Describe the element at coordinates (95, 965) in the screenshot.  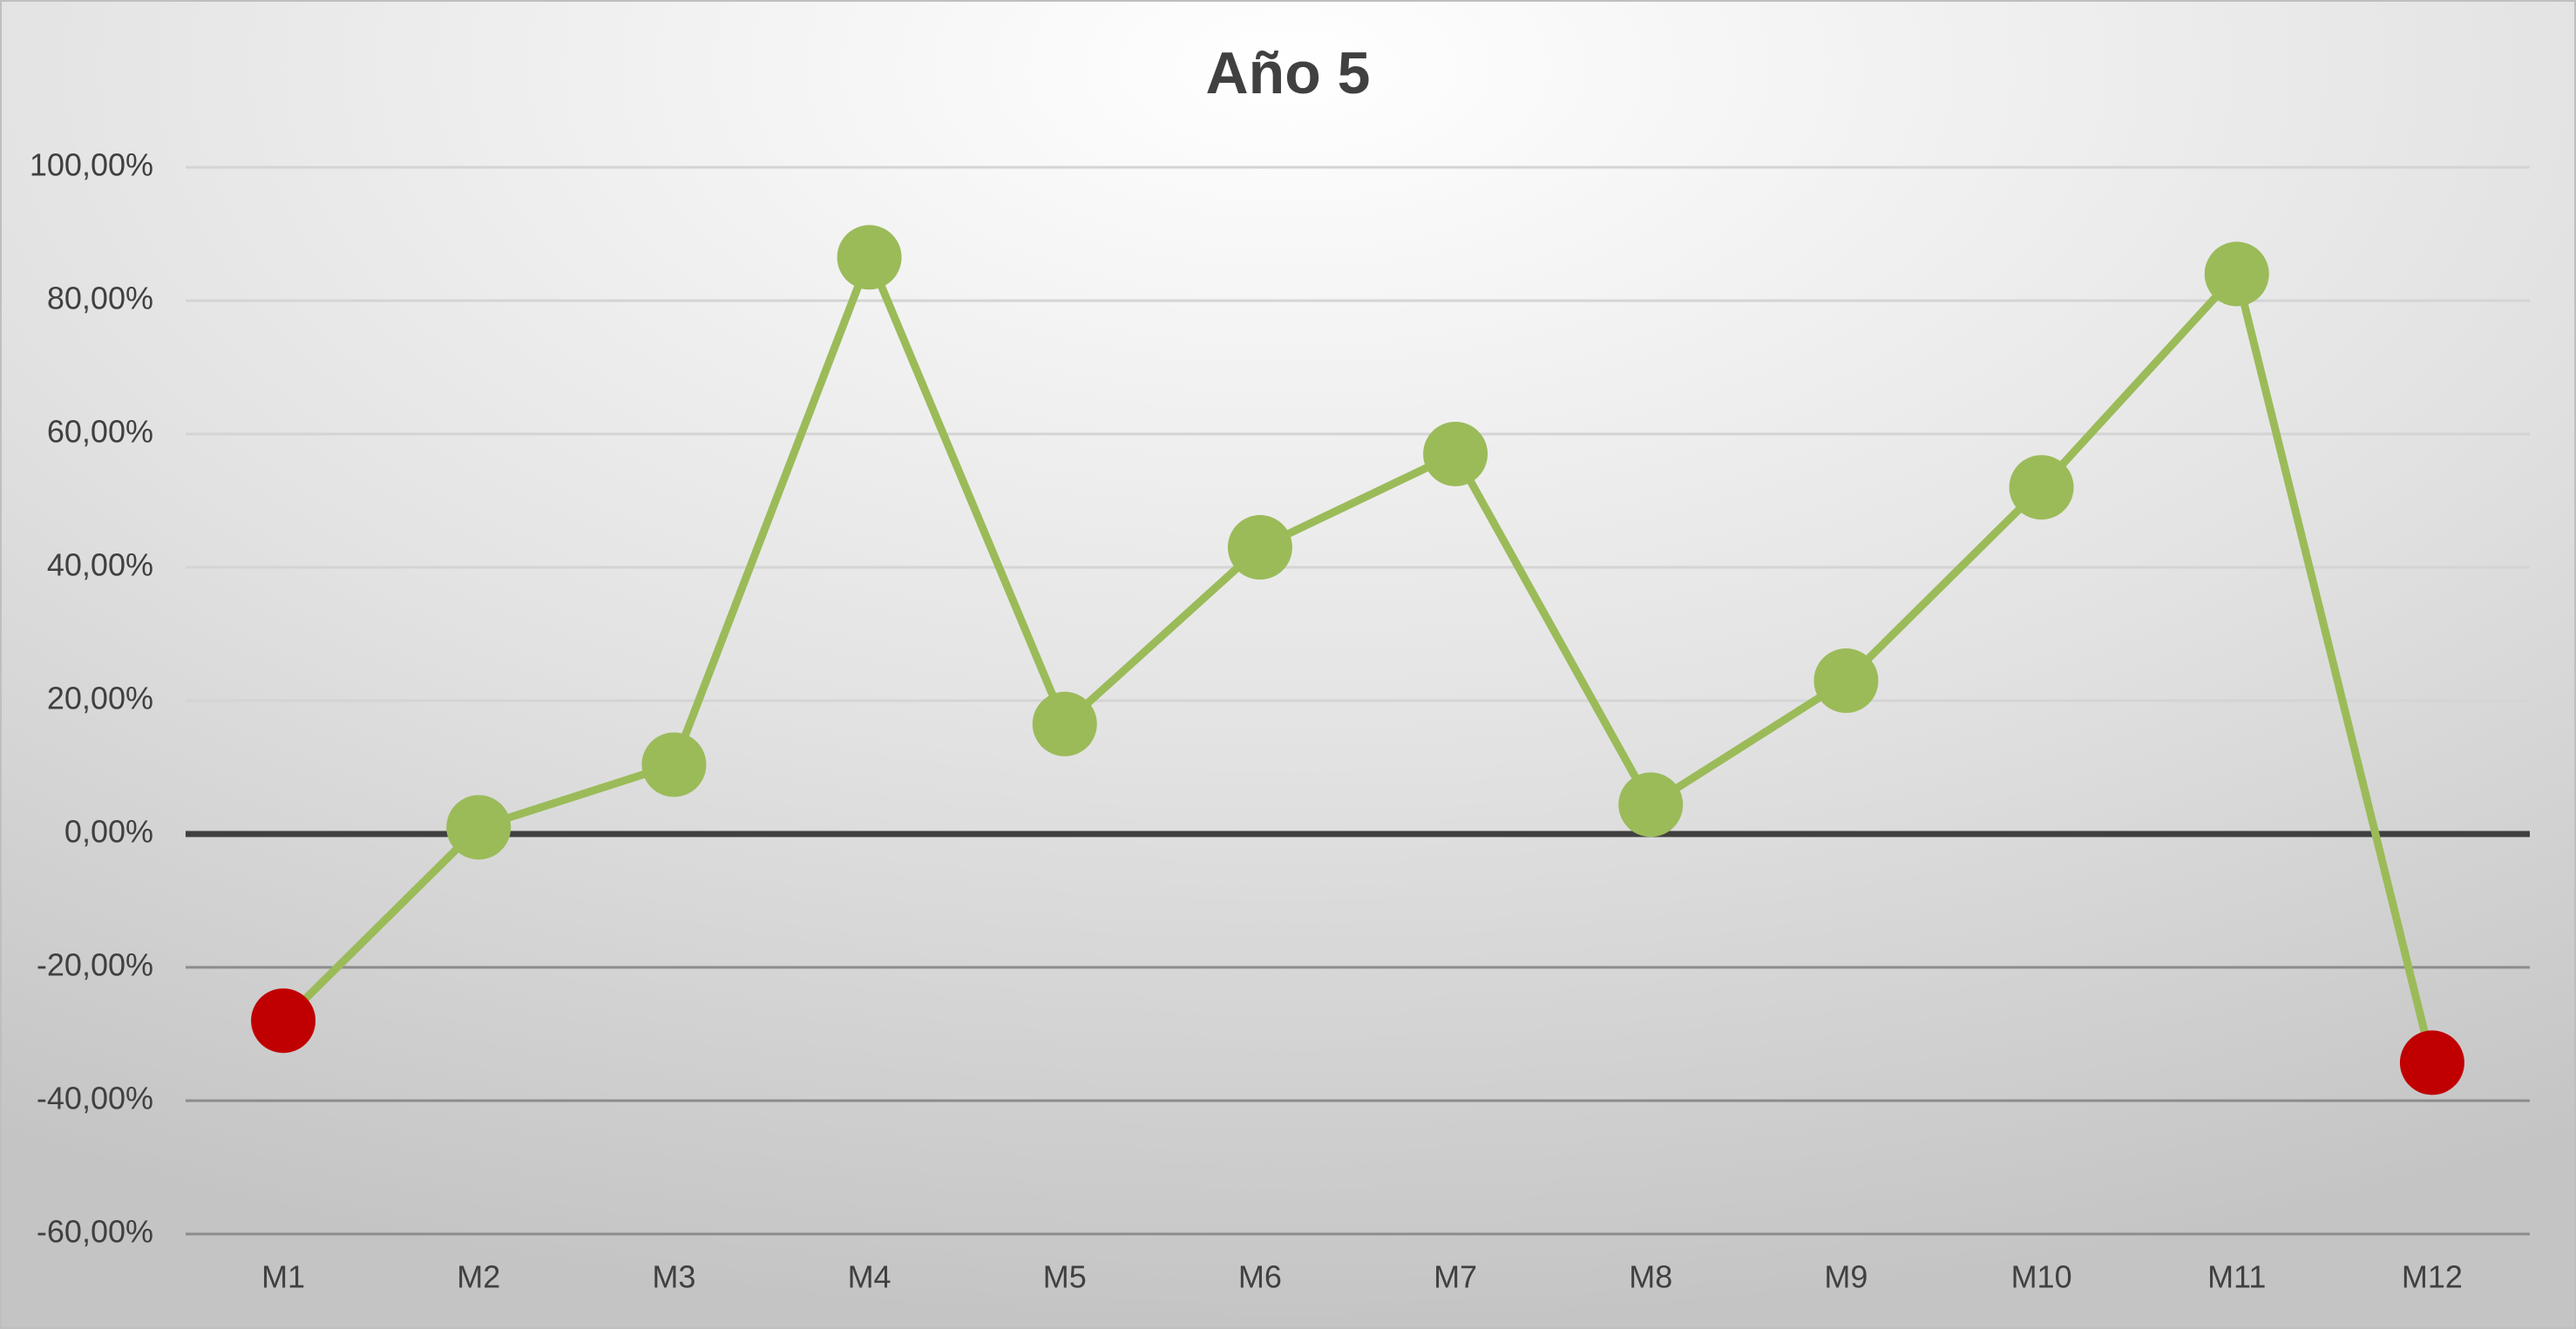
I see `y-tick-label: -20,00%` at that location.